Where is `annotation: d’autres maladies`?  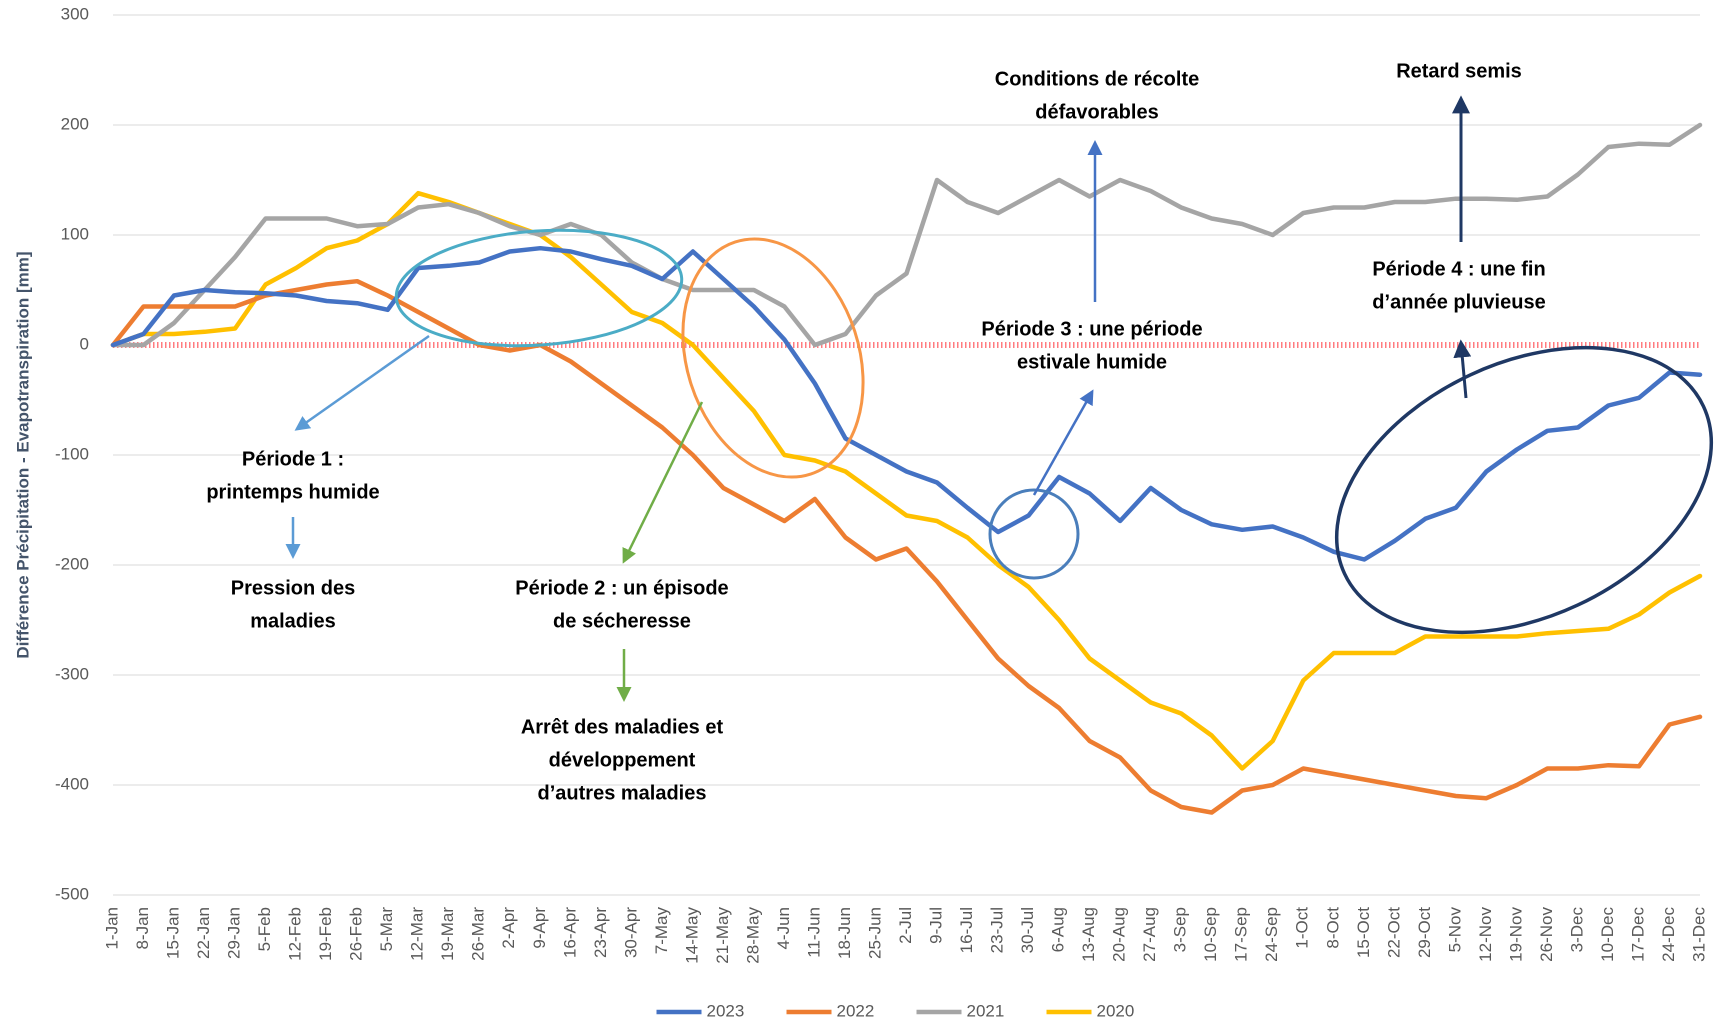
annotation: d’autres maladies is located at coordinates (622, 793).